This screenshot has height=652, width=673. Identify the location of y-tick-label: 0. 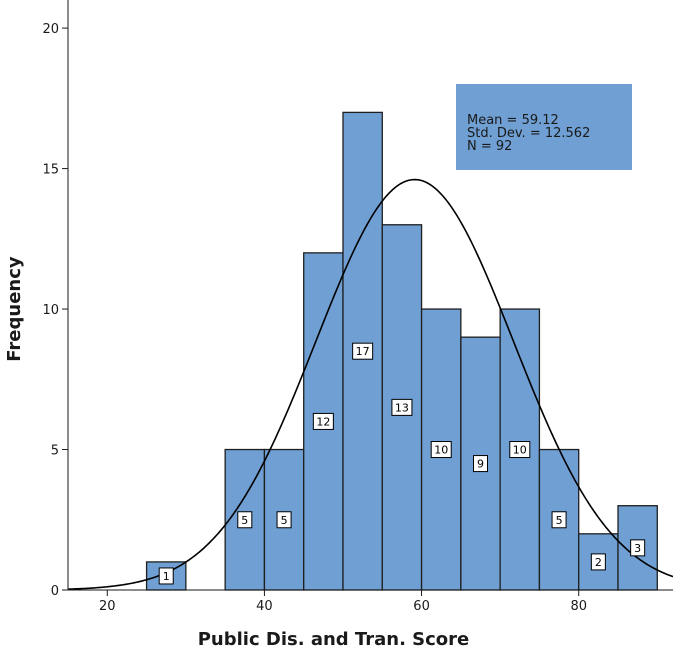
(55, 591).